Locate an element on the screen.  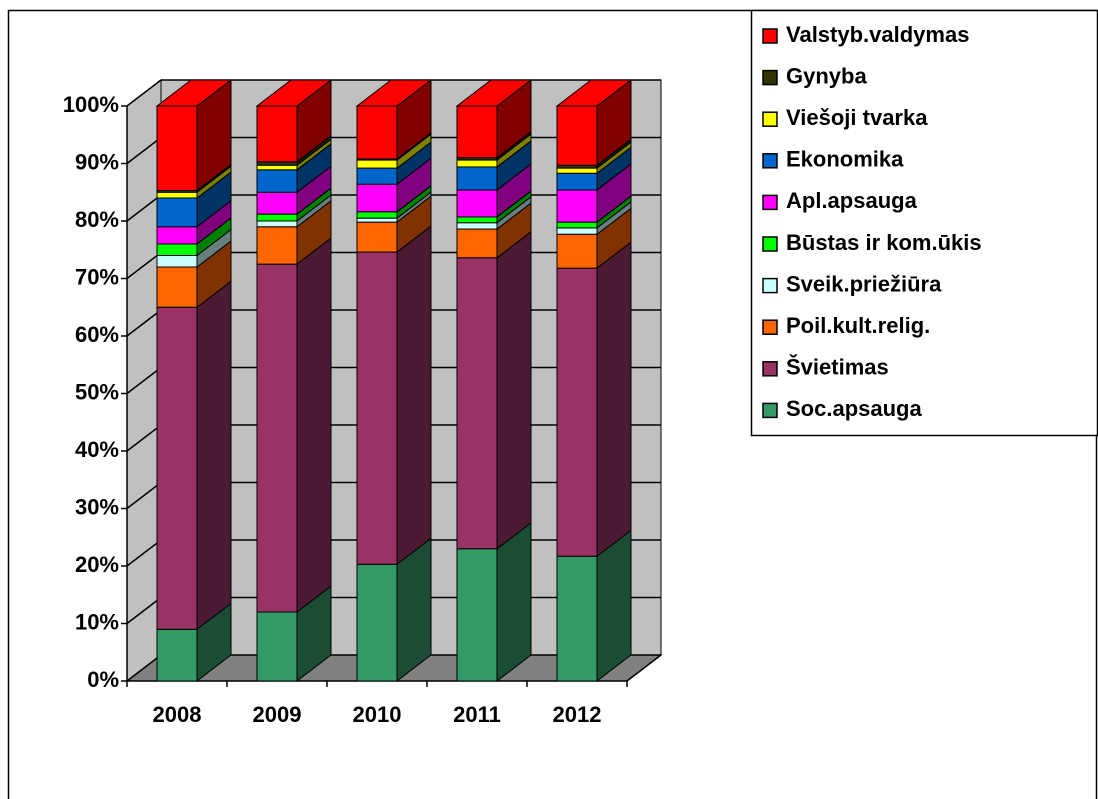
legend-label: Soc.apsauga is located at coordinates (854, 408).